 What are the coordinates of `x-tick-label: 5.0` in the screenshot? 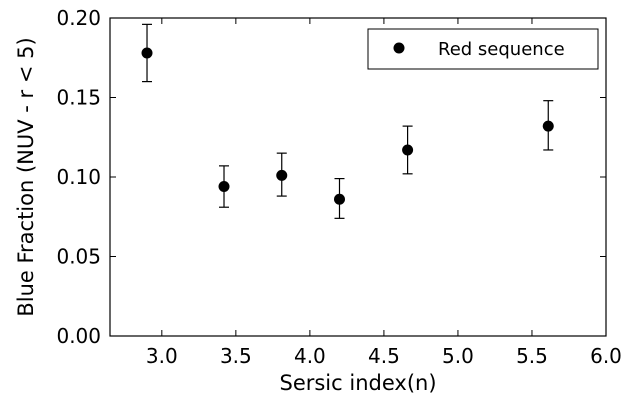 It's located at (458, 356).